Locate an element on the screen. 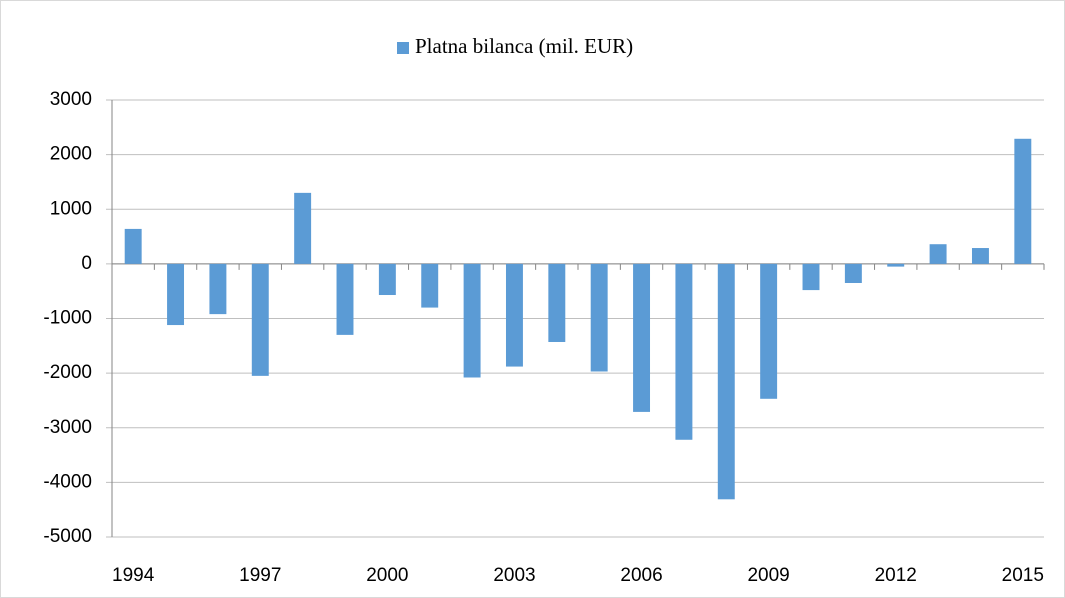 The image size is (1065, 598). y-tick-label: 0 is located at coordinates (86, 263).